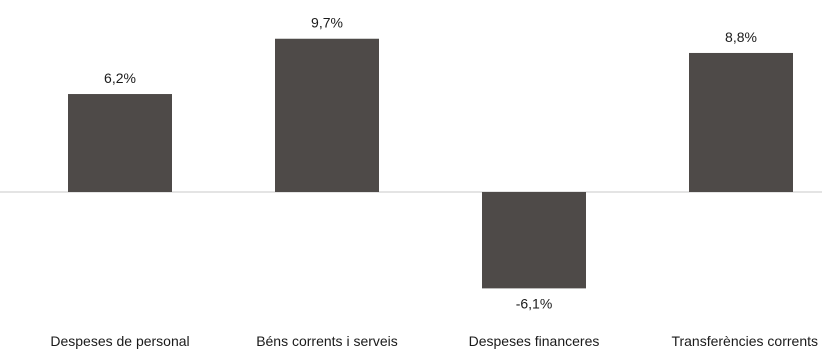  Describe the element at coordinates (327, 341) in the screenshot. I see `category-label-2: Béns corrents i serveis` at that location.